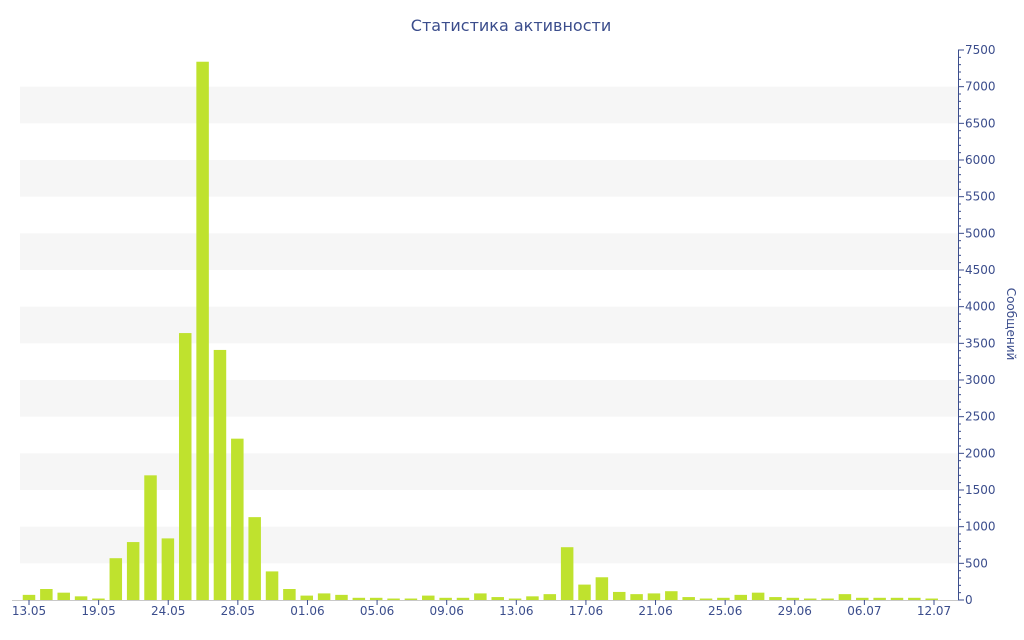 This screenshot has width=1024, height=640. Describe the element at coordinates (980, 87) in the screenshot. I see `y-tick-label: 7000` at that location.